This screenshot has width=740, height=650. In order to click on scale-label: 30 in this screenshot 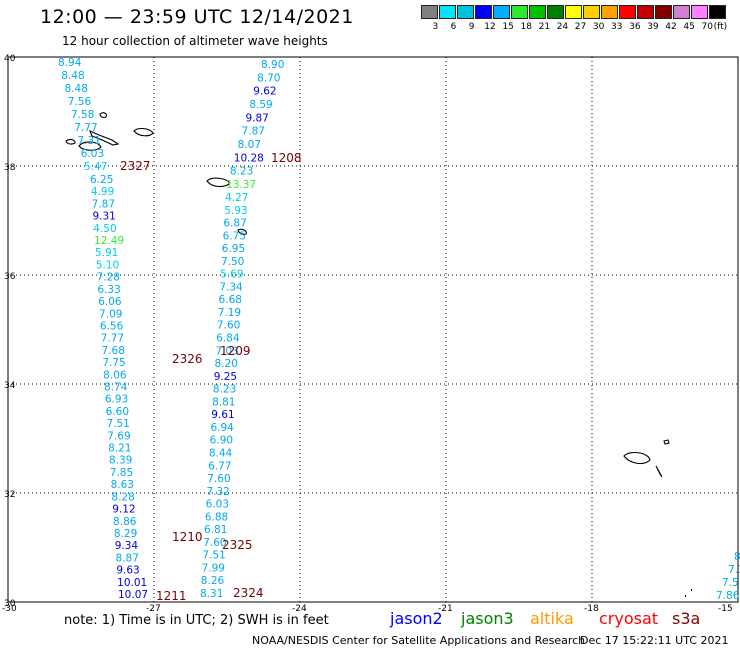, I will do `click(598, 27)`.